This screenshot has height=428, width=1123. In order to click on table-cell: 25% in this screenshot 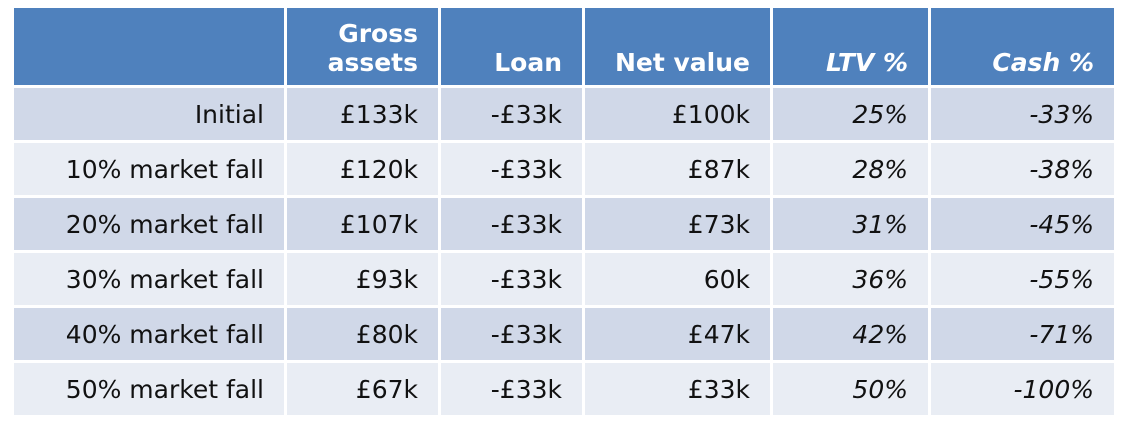, I will do `click(852, 115)`.